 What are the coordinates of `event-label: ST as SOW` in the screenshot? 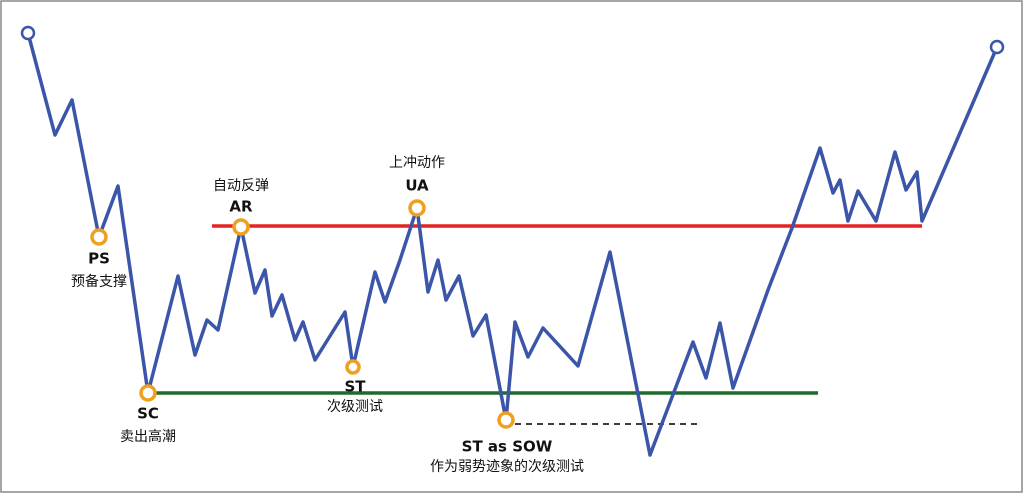 It's located at (507, 447).